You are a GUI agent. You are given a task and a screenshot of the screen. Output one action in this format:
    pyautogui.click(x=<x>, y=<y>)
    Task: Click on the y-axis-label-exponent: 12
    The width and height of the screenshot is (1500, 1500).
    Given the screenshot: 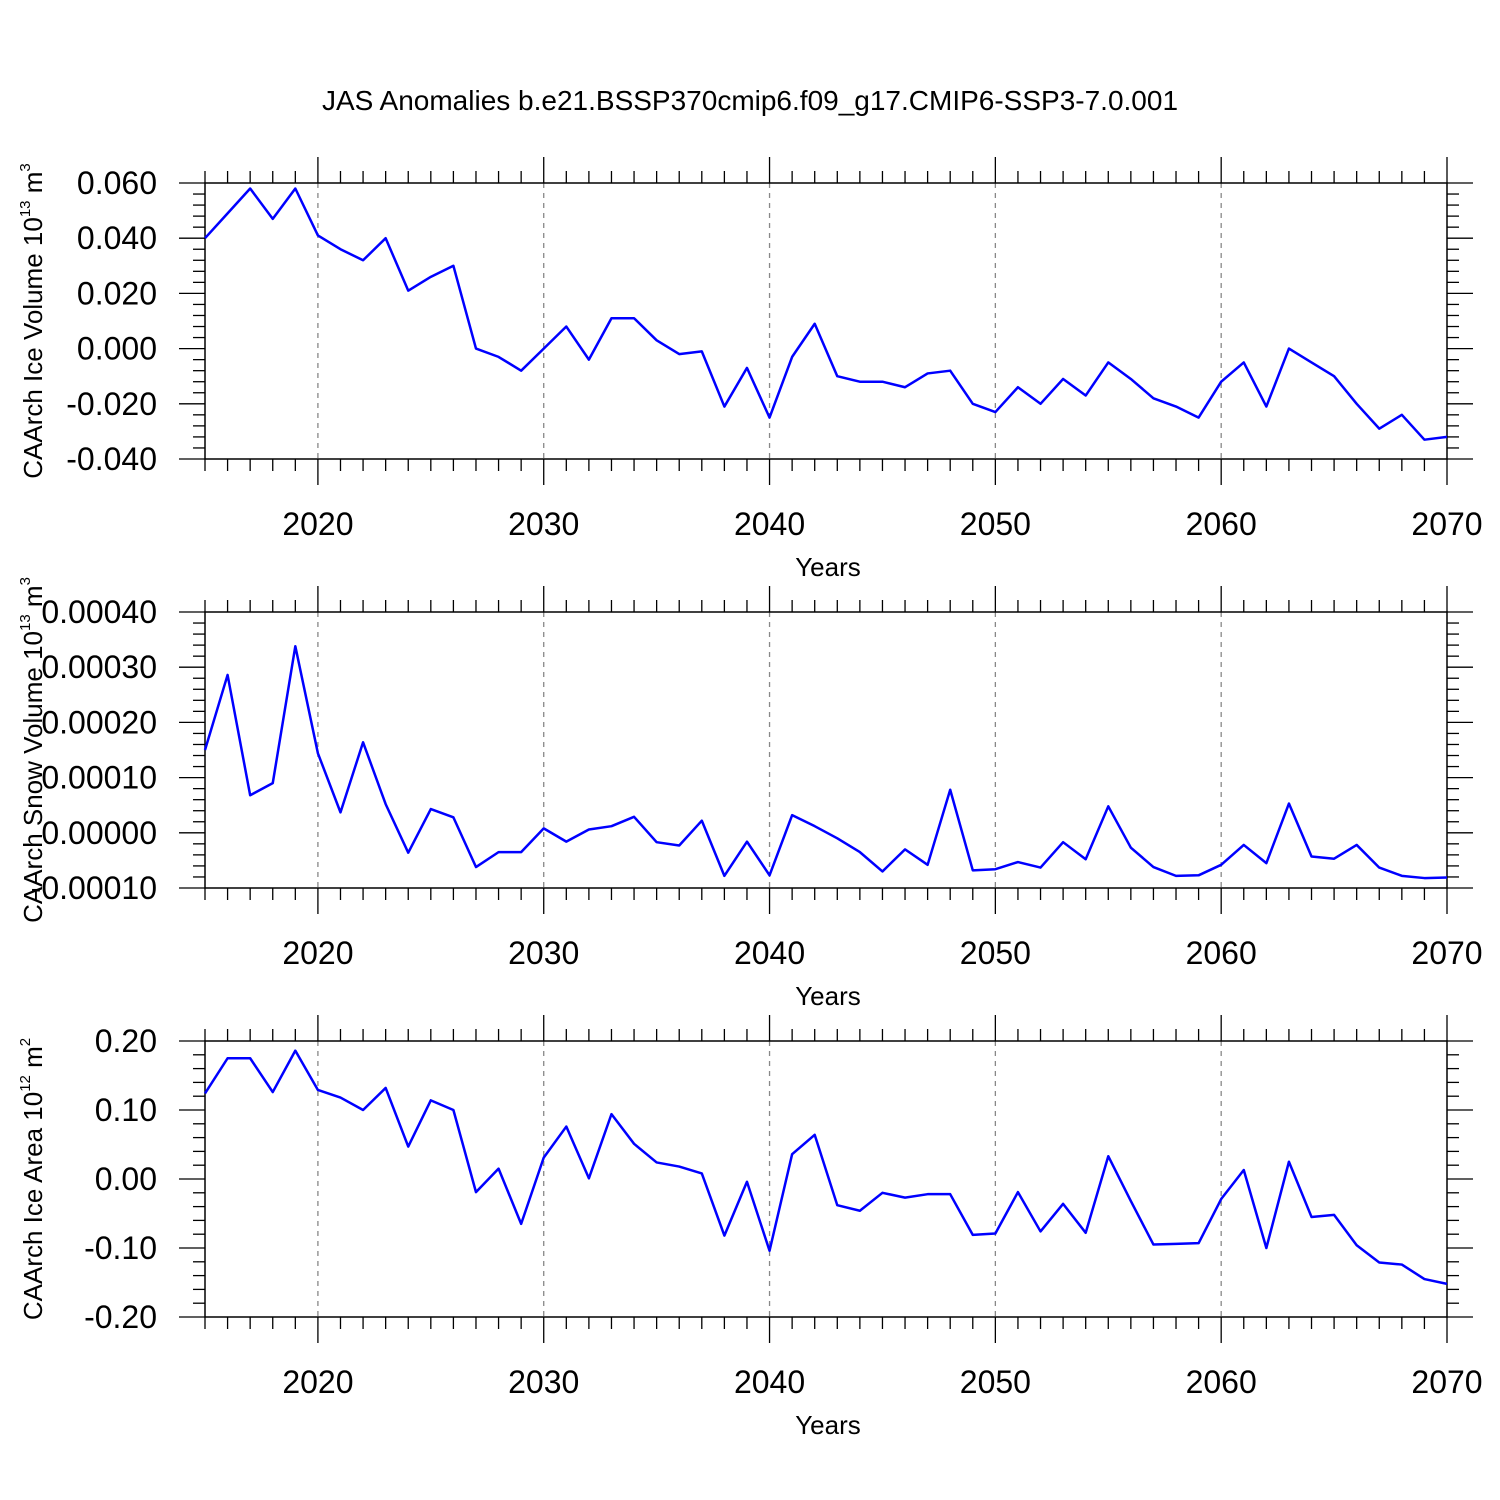 What is the action you would take?
    pyautogui.click(x=25, y=1083)
    